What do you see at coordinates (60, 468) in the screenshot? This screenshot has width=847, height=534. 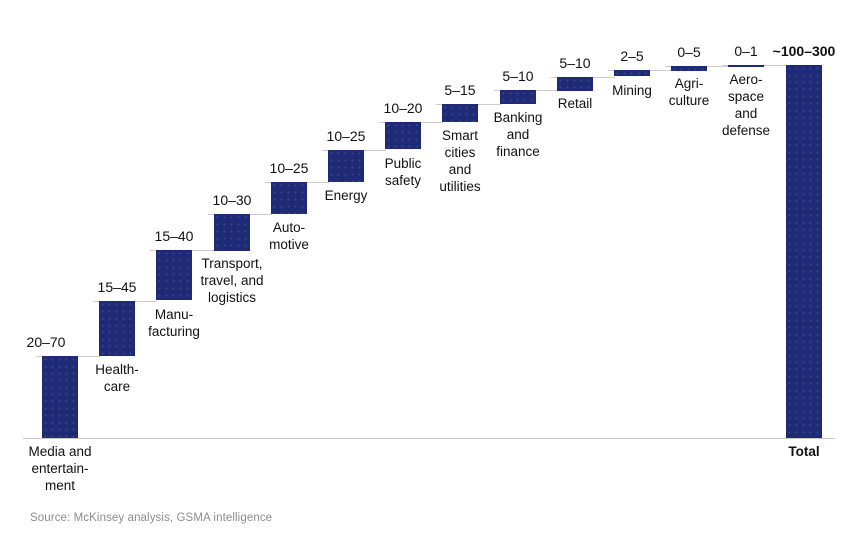 I see `category-label-media-and-entertain-ment: Media and entertain- ment` at bounding box center [60, 468].